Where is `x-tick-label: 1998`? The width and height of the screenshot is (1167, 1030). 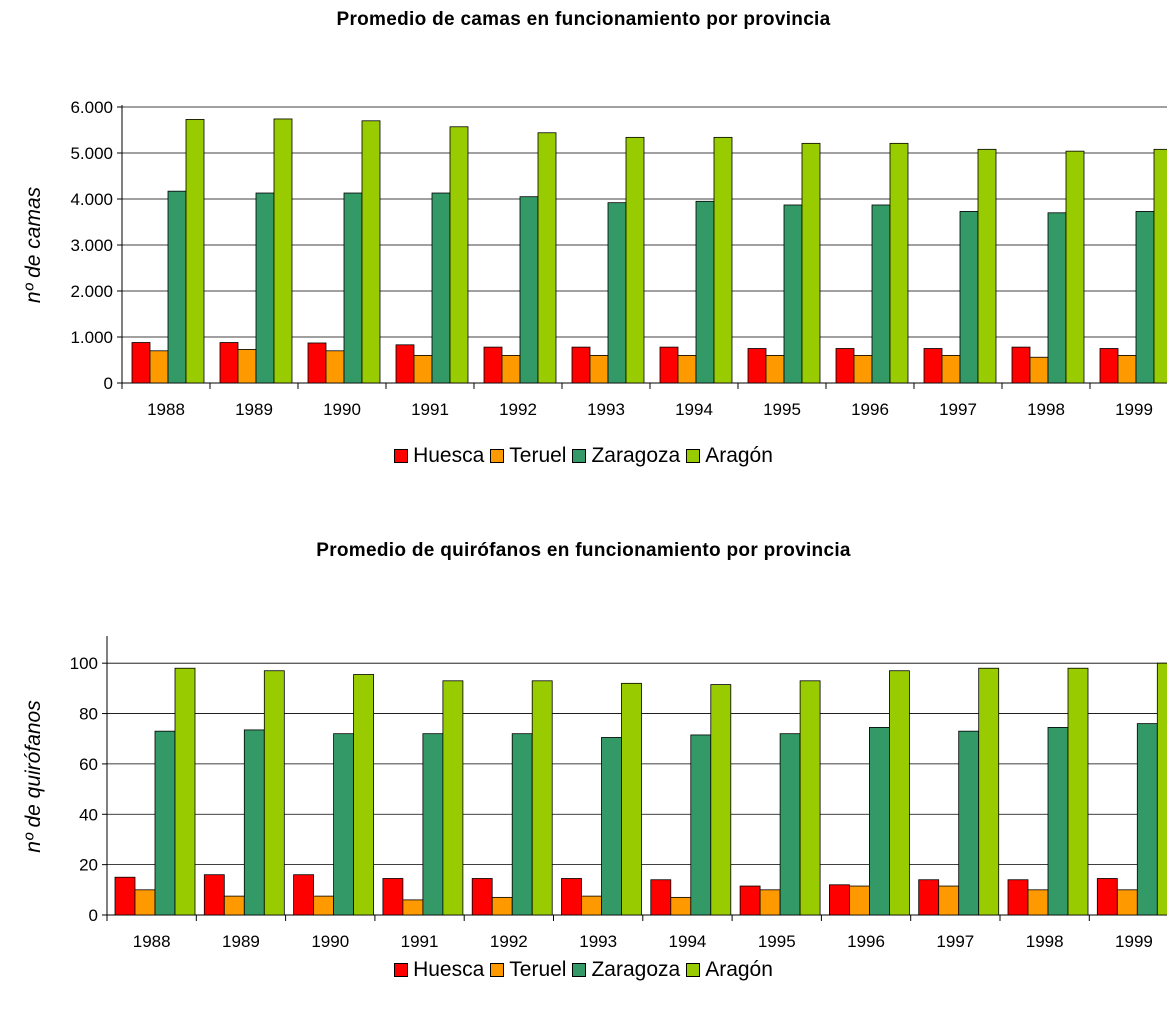
x-tick-label: 1998 is located at coordinates (1045, 941).